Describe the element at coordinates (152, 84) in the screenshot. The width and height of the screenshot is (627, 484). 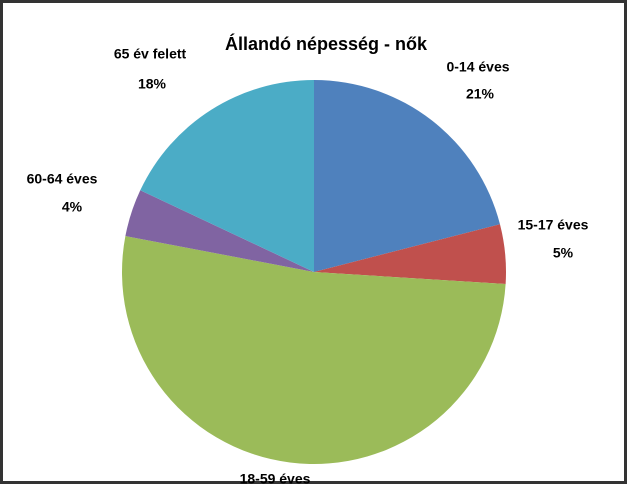
I see `value-label: 18%` at that location.